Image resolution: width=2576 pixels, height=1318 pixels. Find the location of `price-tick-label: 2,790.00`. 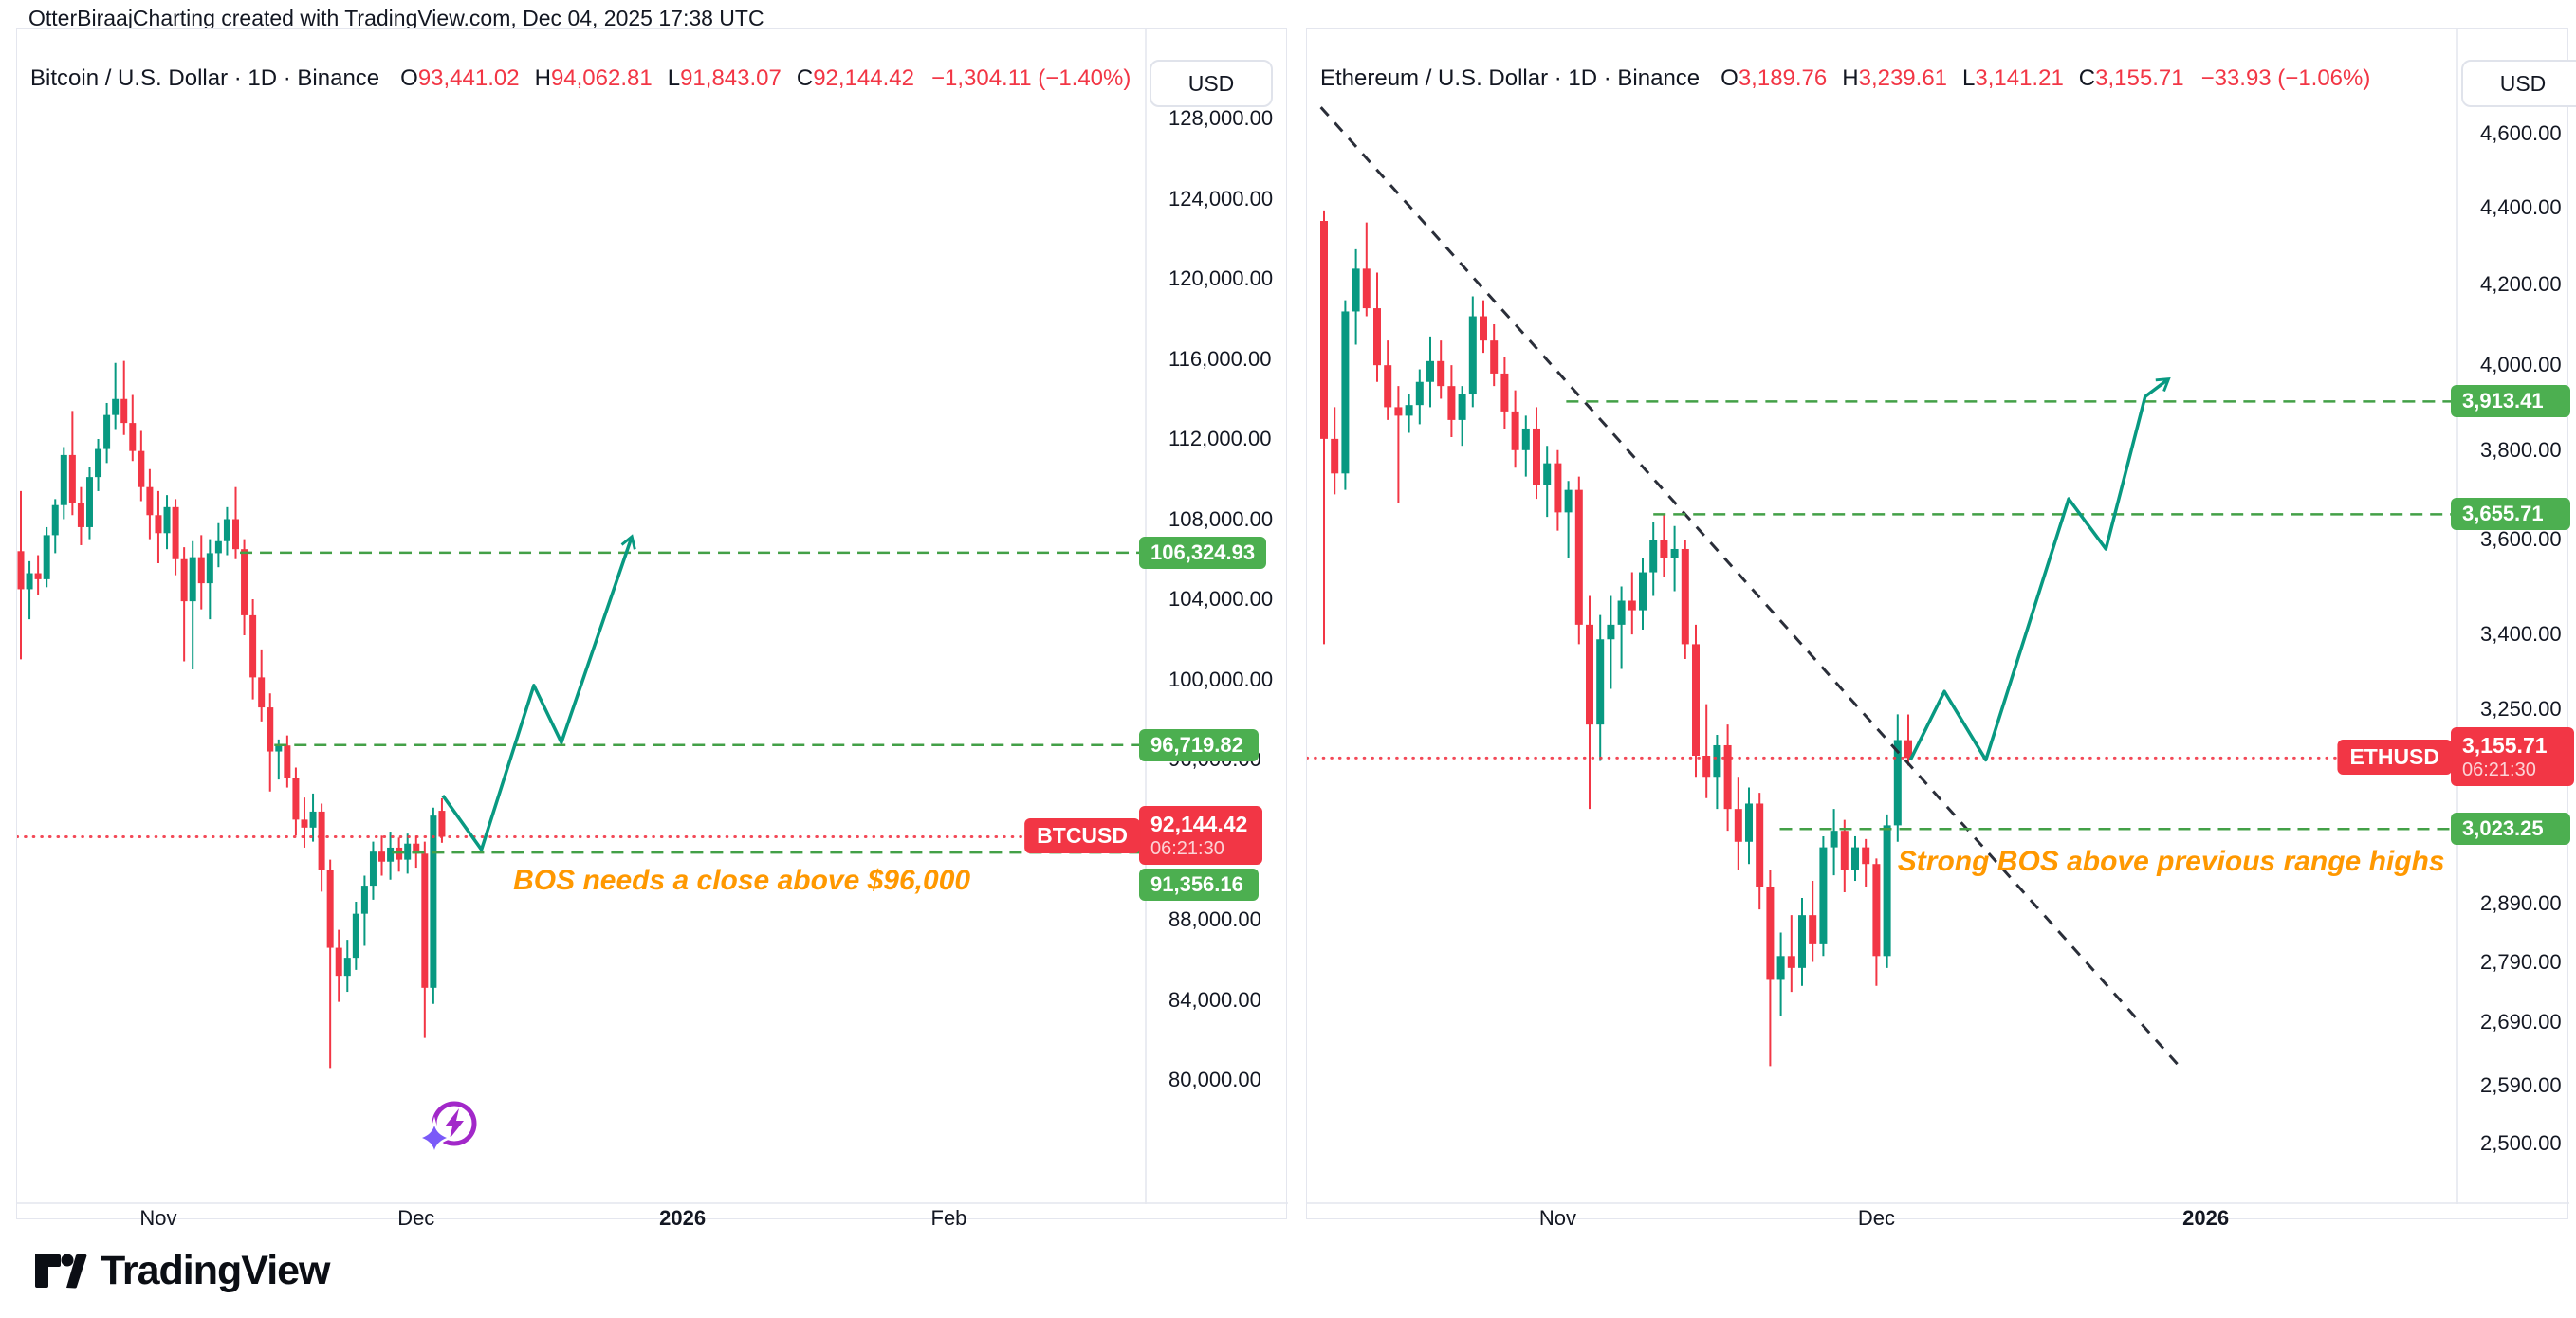

price-tick-label: 2,790.00 is located at coordinates (2521, 961).